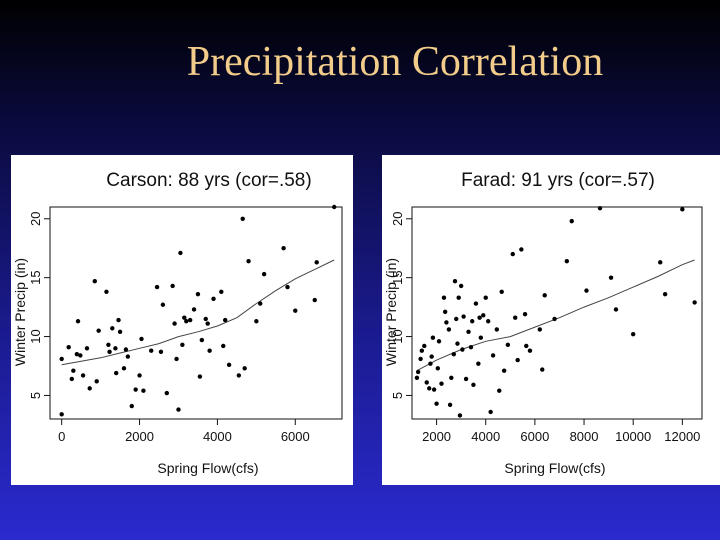 The image size is (720, 540). I want to click on y-tick-label: 10, so click(397, 336).